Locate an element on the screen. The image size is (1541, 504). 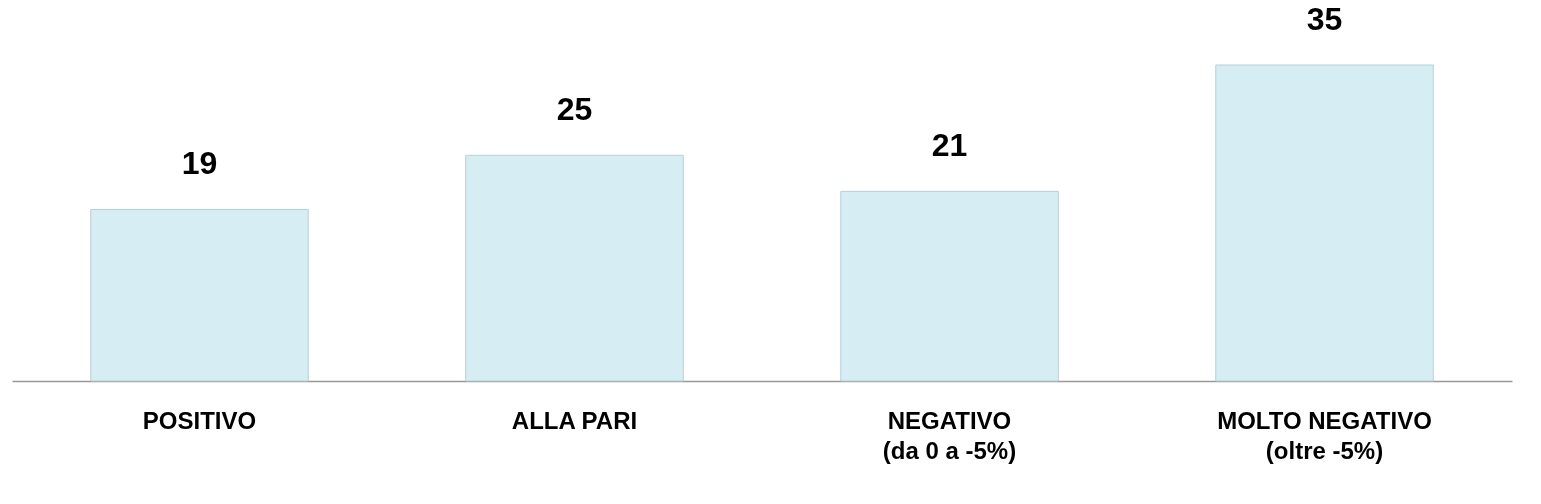
x-tick-label: POSITIVO is located at coordinates (199, 420).